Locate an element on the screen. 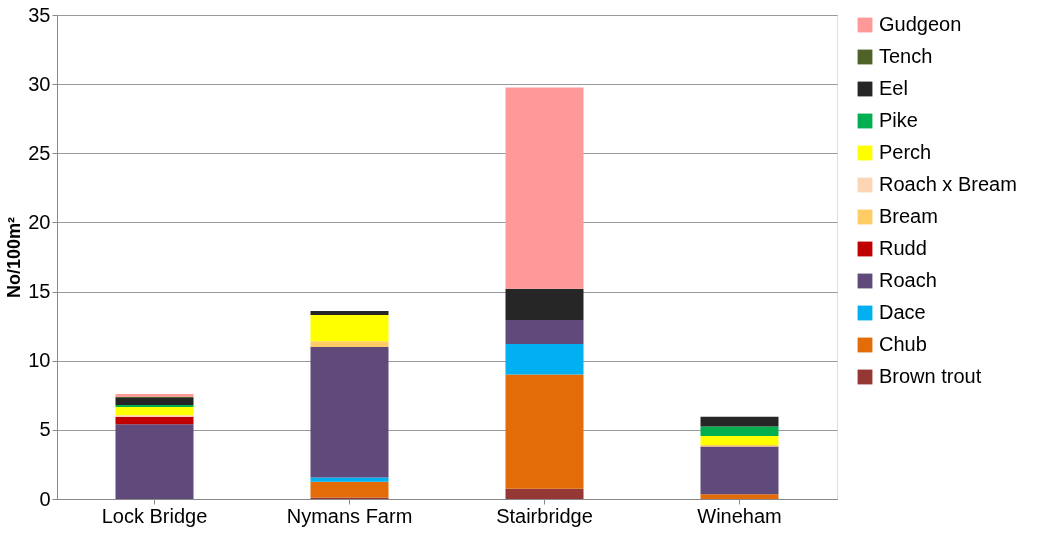 The height and width of the screenshot is (556, 1063). y-axis-title: No/100m² is located at coordinates (14, 257).